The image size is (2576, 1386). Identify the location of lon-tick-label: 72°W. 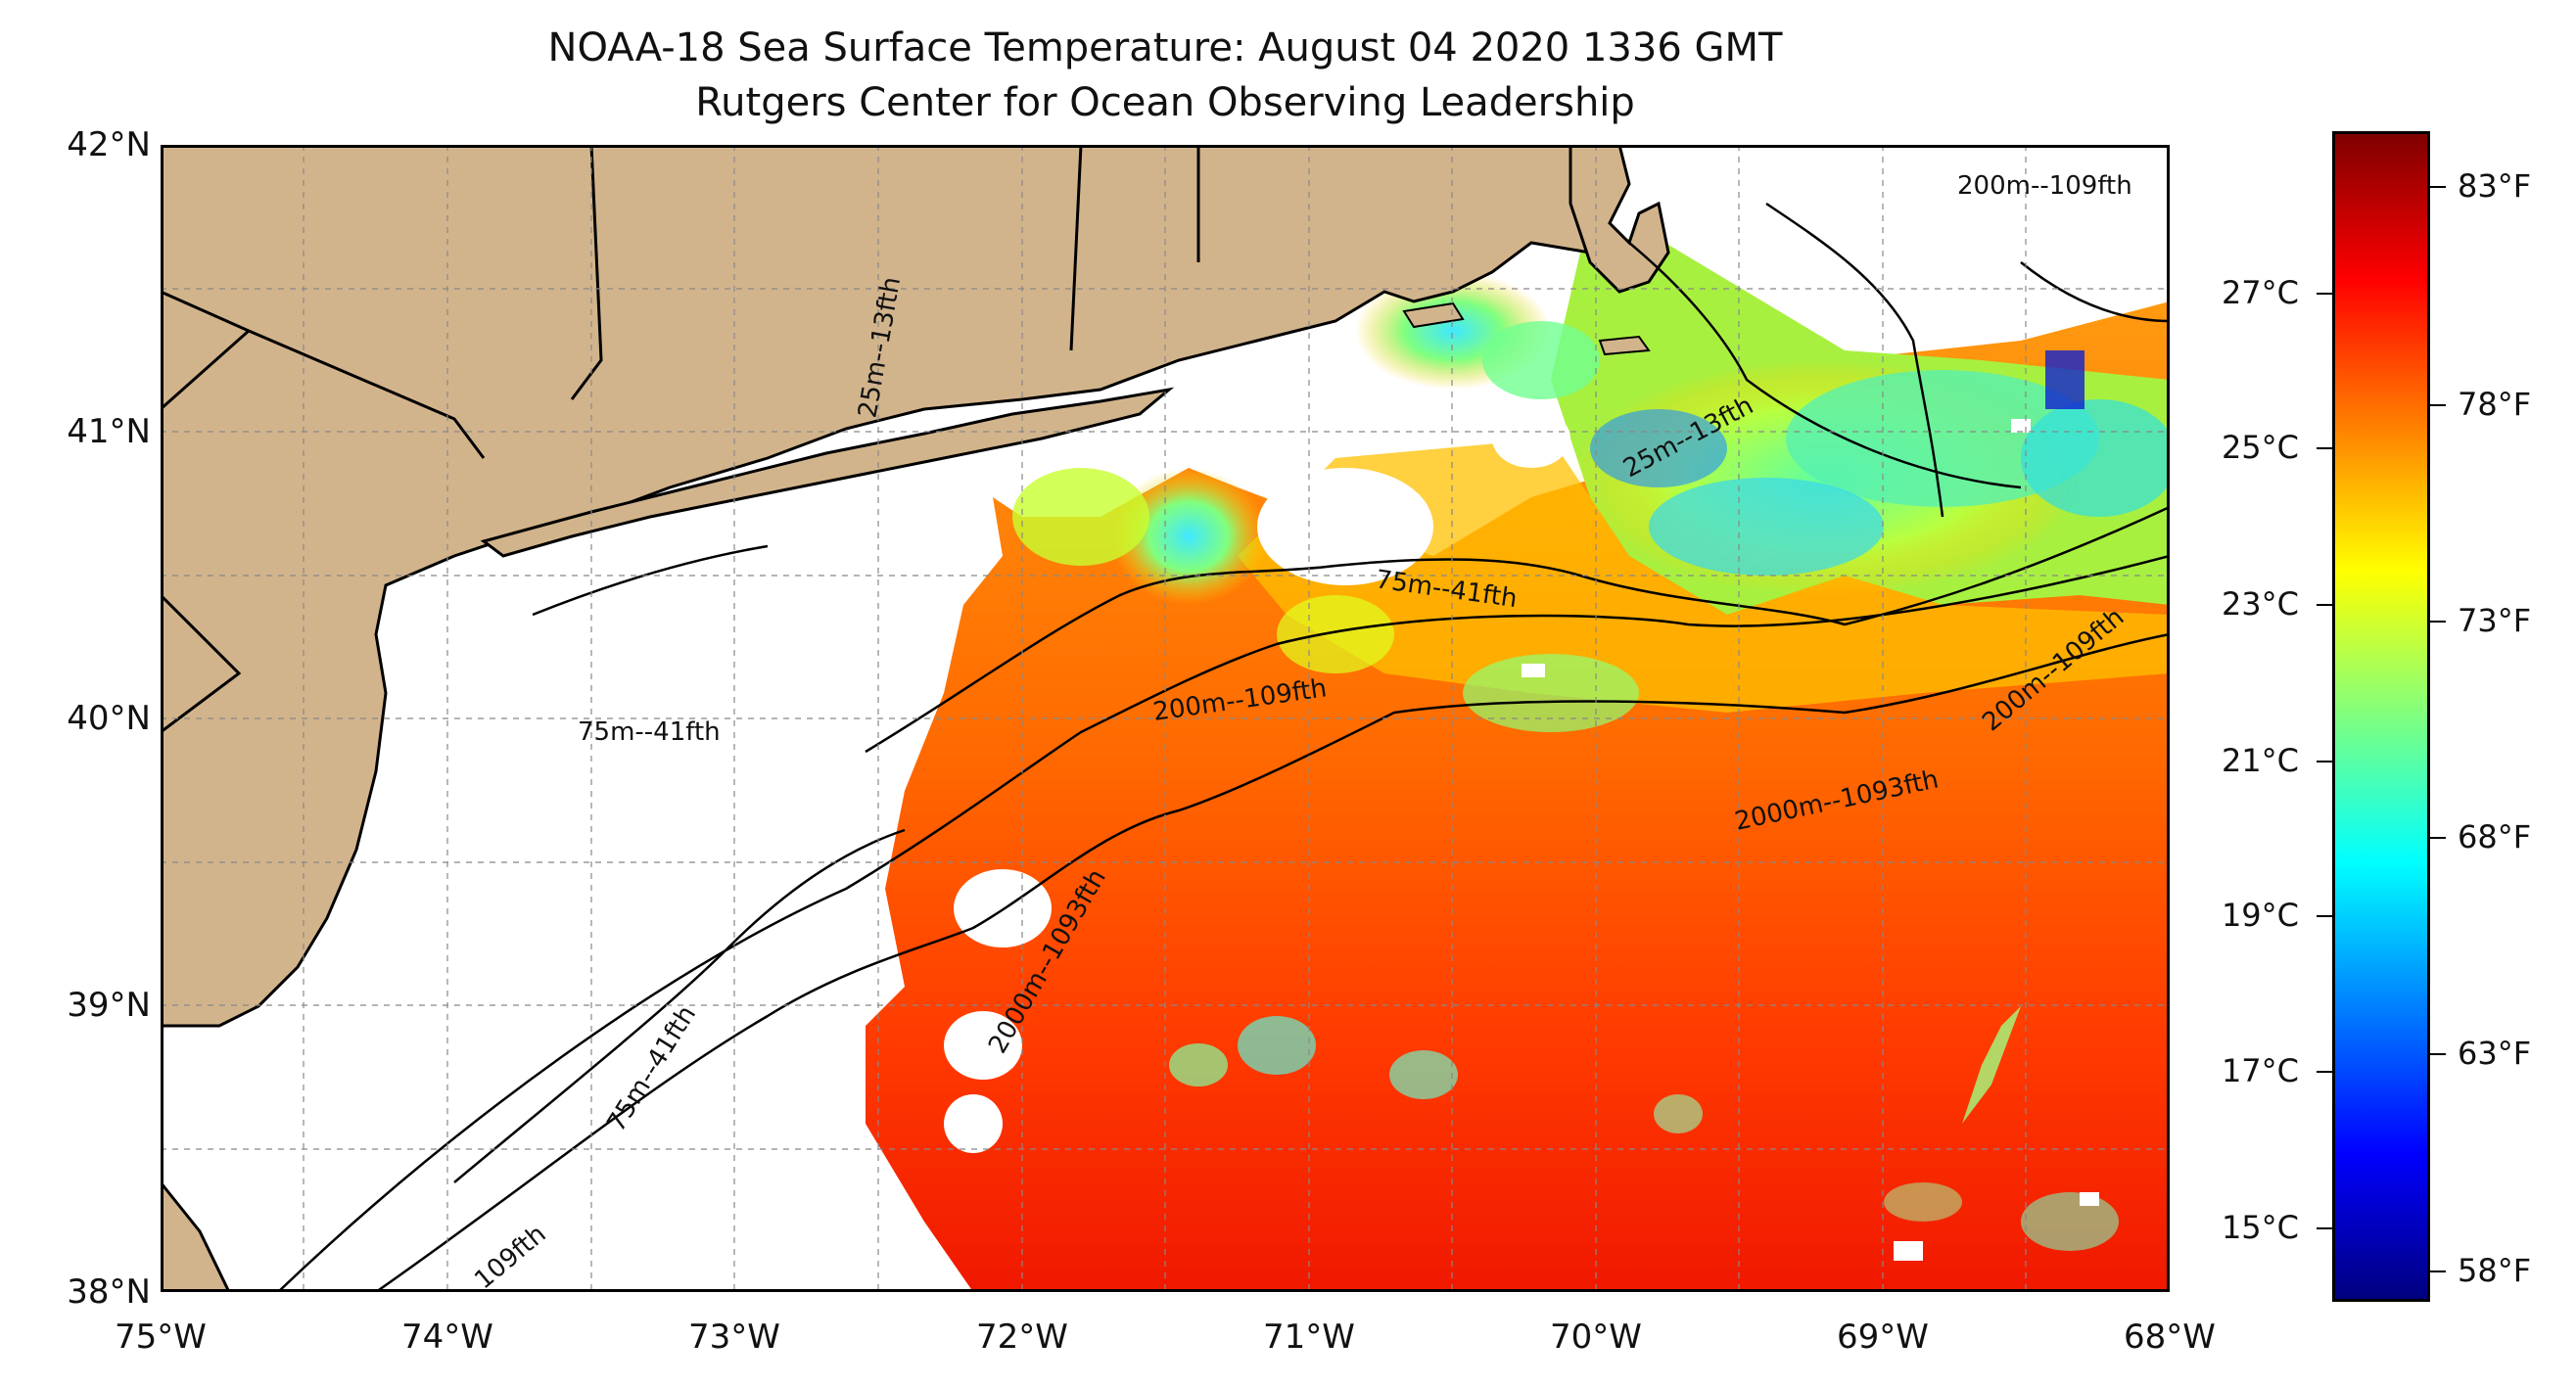
(1022, 1337).